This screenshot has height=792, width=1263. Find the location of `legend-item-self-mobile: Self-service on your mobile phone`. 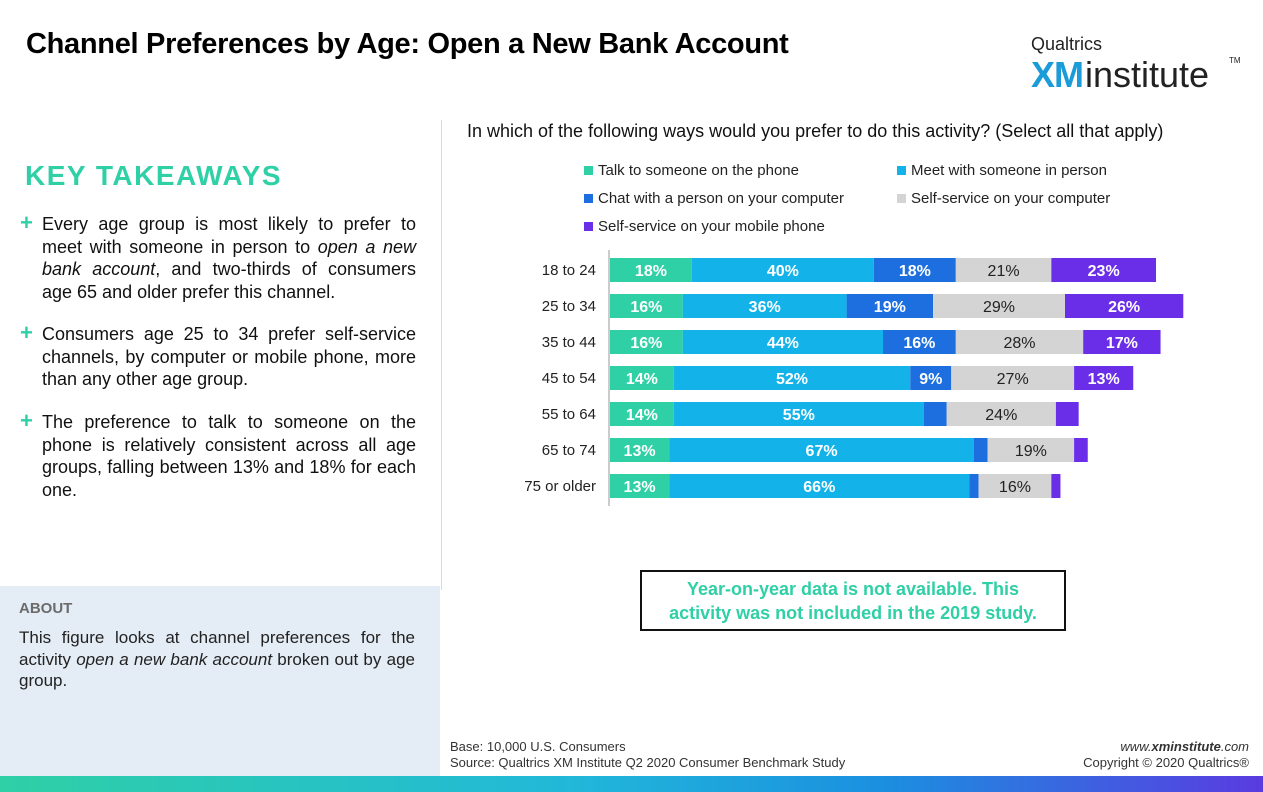

legend-item-self-mobile: Self-service on your mobile phone is located at coordinates (704, 226).